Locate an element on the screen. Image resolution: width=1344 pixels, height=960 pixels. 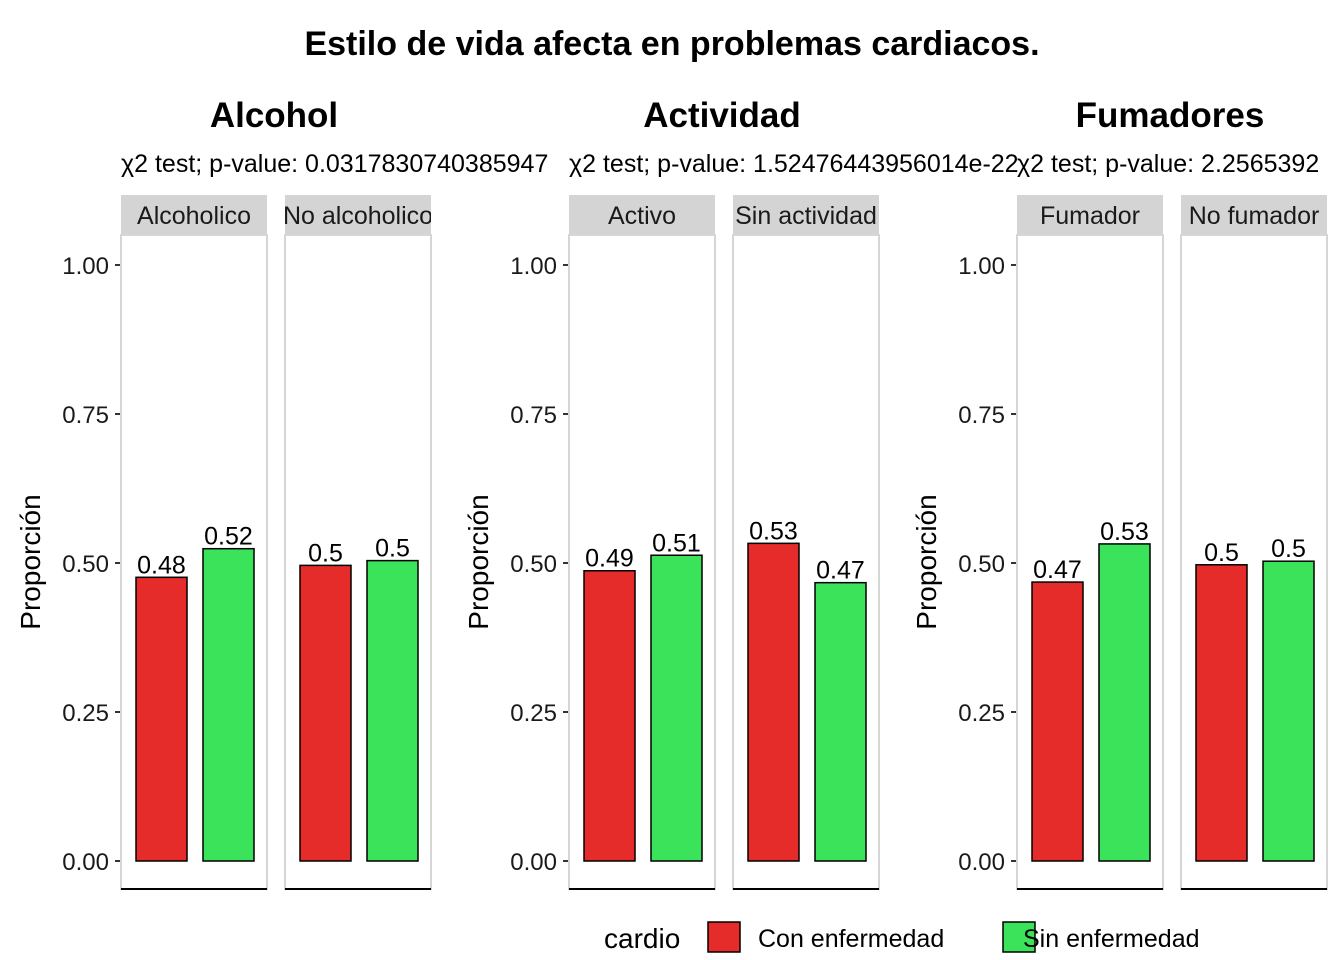
facet-strip-label: No alcoholico is located at coordinates (358, 216).